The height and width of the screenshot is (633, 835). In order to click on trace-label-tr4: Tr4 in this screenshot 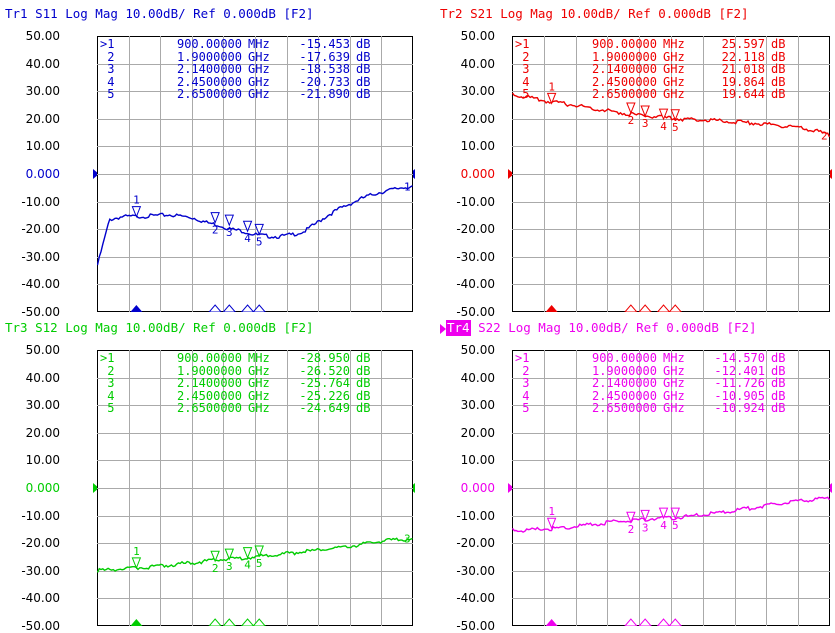, I will do `click(458, 328)`.